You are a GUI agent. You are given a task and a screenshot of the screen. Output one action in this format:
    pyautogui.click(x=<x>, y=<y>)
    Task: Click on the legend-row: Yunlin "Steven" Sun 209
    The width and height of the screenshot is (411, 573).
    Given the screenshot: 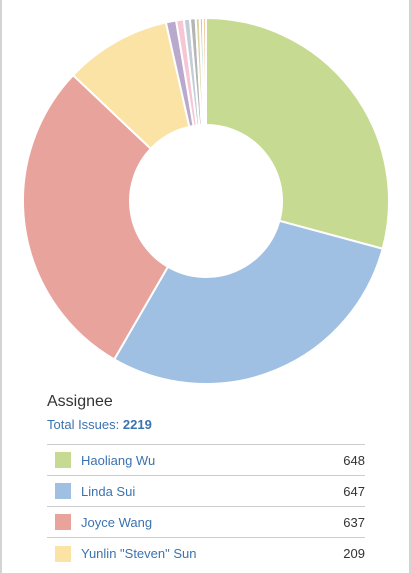 What is the action you would take?
    pyautogui.click(x=206, y=553)
    